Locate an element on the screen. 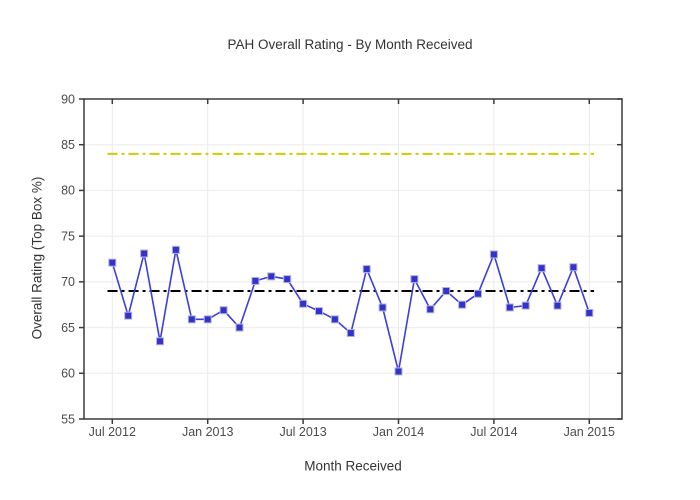  y-tick-label: 90 is located at coordinates (68, 99).